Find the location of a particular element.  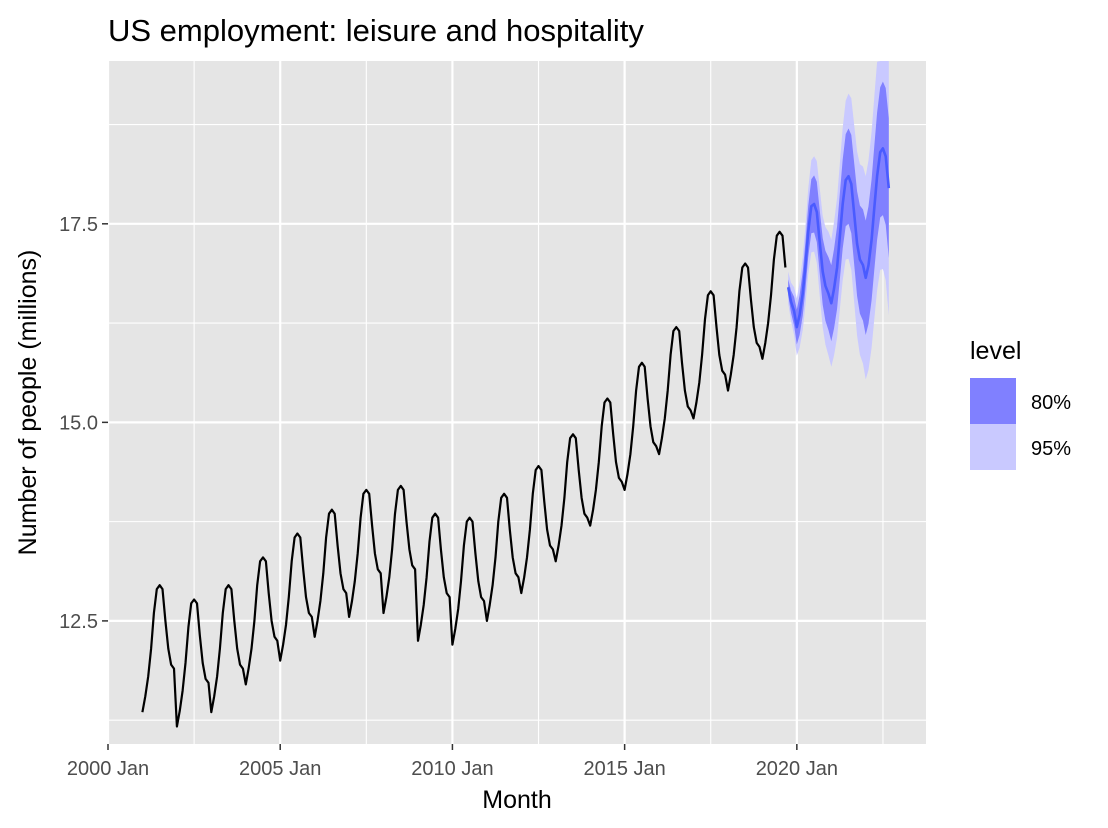

legend: level 80% 95% is located at coordinates (1020, 403).